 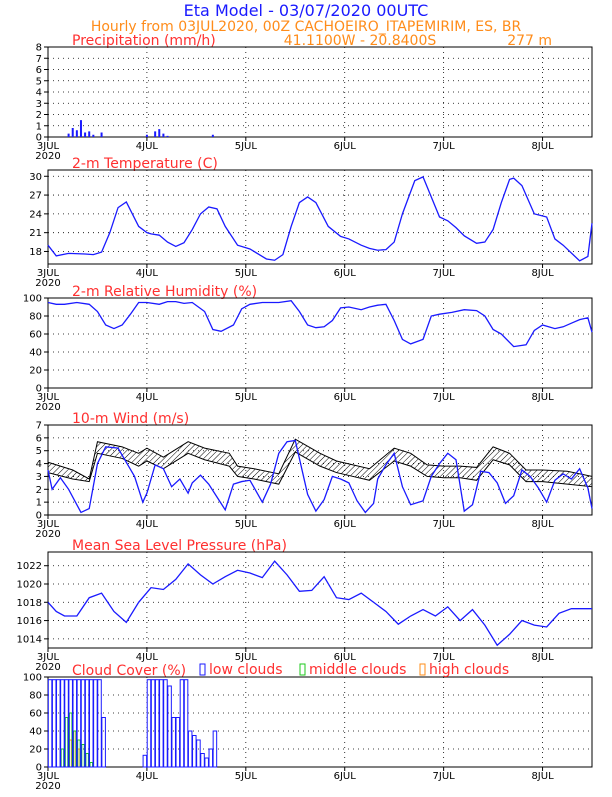 I want to click on y-tick-label: 1022, so click(x=29, y=566).